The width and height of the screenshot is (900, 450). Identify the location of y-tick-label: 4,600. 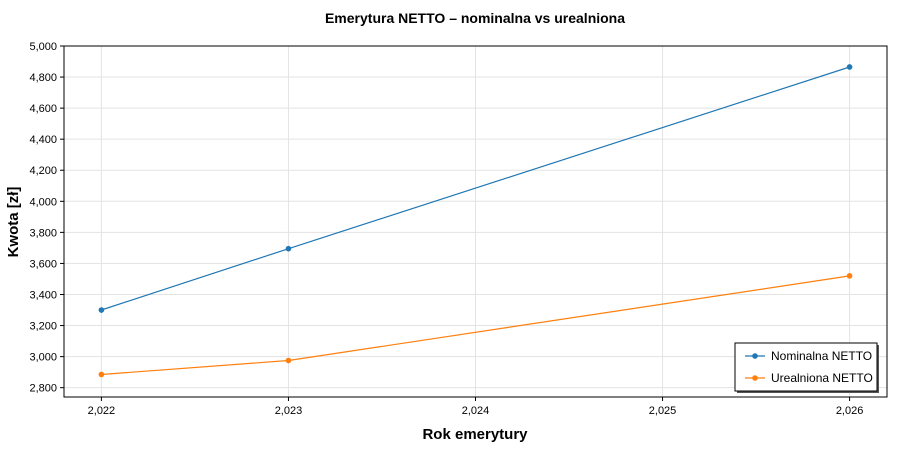
(43, 109).